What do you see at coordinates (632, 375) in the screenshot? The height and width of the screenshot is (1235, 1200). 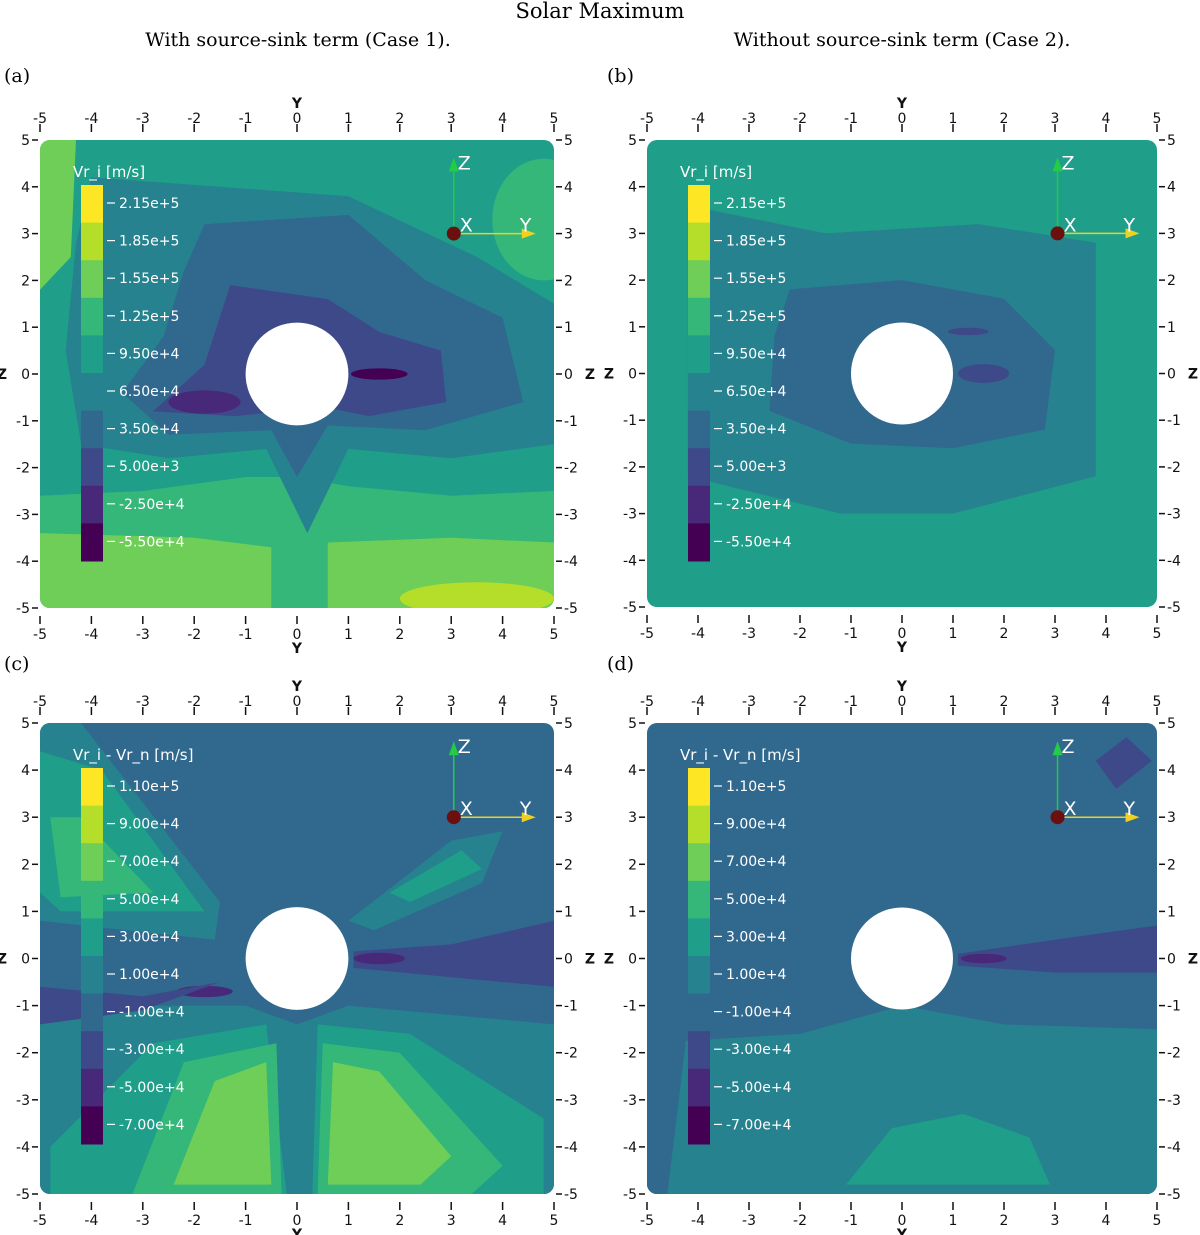 I see `y-tick-label-left: 0` at bounding box center [632, 375].